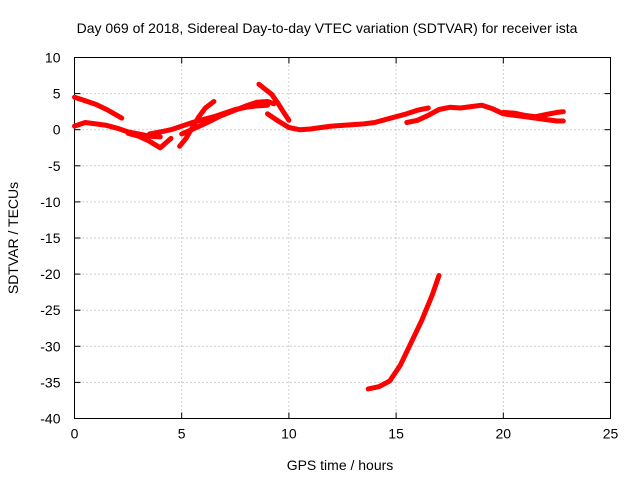 Image resolution: width=640 pixels, height=480 pixels. I want to click on y-tick-label: -30, so click(50, 346).